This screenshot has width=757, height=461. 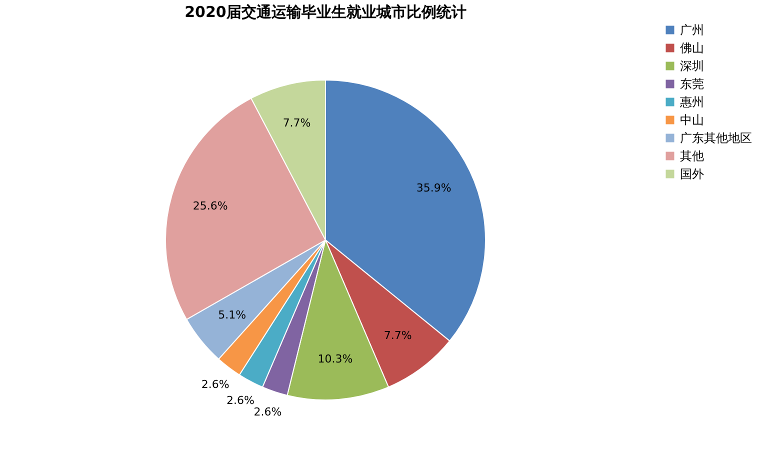 I want to click on legend-label: 惠州, so click(x=691, y=102).